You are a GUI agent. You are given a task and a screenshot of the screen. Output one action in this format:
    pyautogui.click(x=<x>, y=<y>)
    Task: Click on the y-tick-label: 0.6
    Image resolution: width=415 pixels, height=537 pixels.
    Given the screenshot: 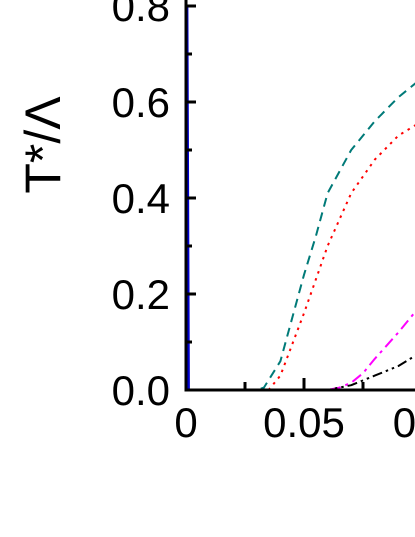 What is the action you would take?
    pyautogui.click(x=141, y=102)
    